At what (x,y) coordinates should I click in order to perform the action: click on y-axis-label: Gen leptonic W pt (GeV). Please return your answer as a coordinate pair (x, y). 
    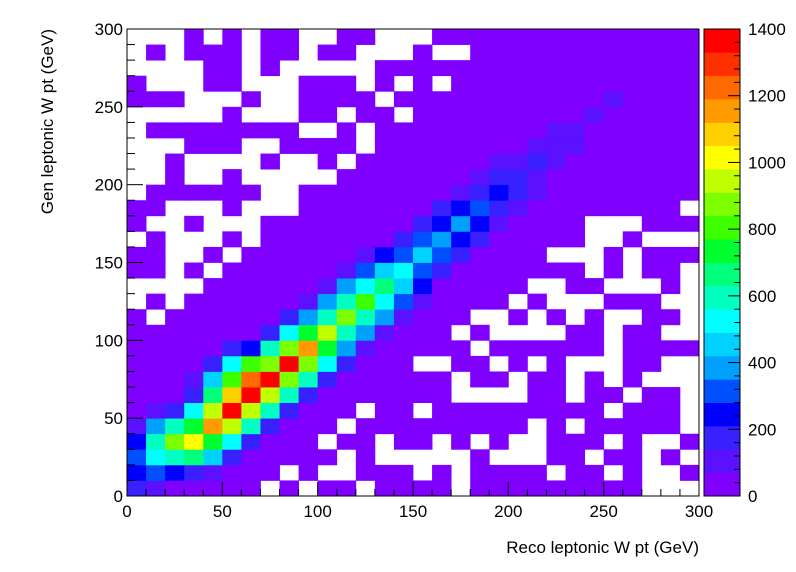
    Looking at the image, I should click on (47, 121).